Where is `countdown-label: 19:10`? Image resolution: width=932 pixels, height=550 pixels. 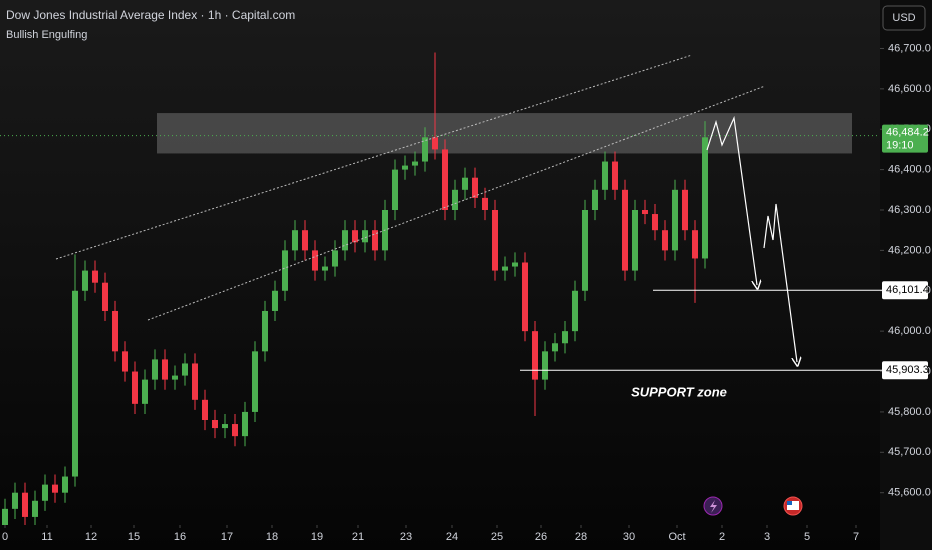 countdown-label: 19:10 is located at coordinates (900, 146).